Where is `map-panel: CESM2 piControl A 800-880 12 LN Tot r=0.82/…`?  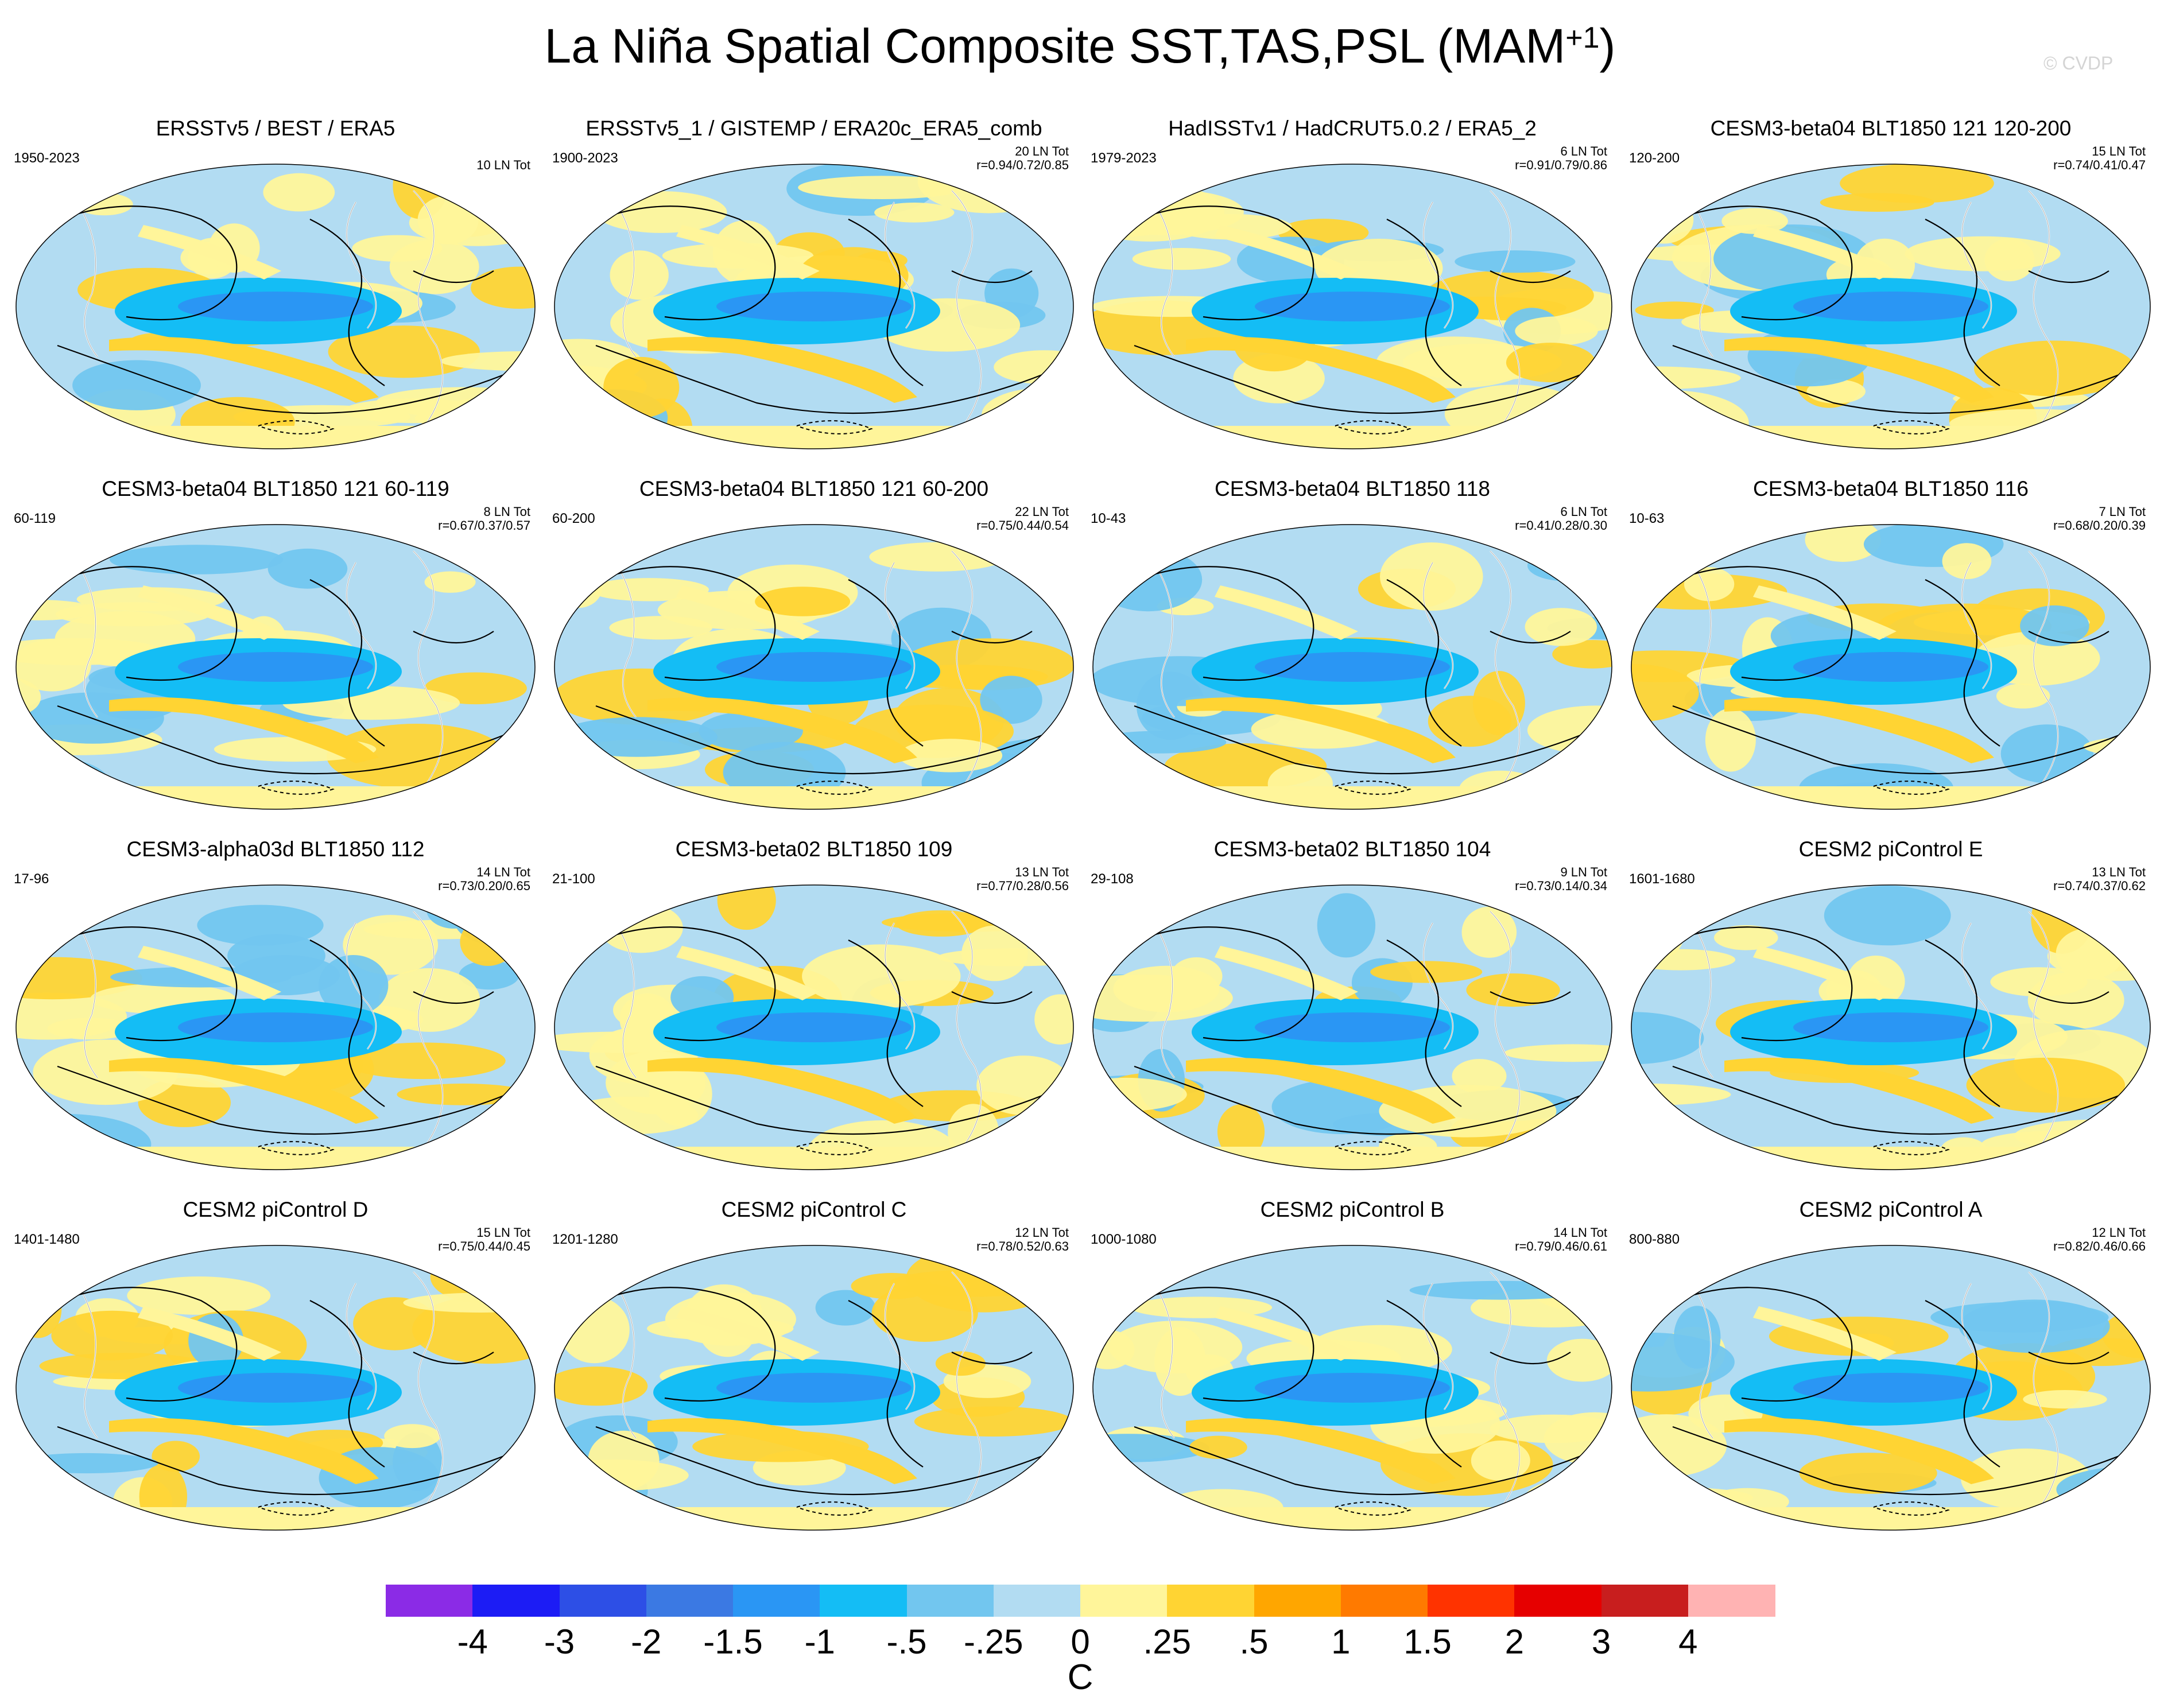
map-panel: CESM2 piControl A 800-880 12 LN Tot r=0.82/… is located at coordinates (1890, 1361).